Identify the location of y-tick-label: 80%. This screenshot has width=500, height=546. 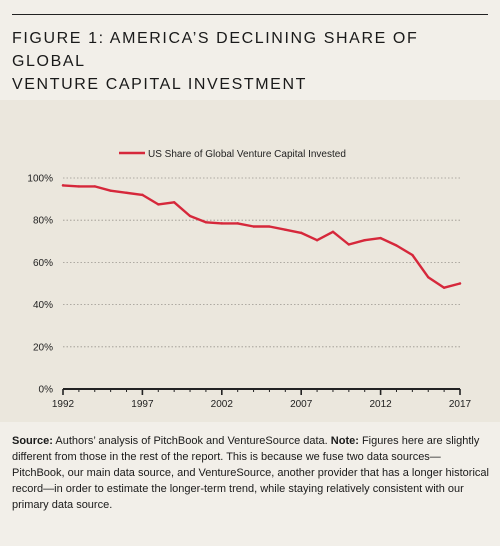
(43, 221).